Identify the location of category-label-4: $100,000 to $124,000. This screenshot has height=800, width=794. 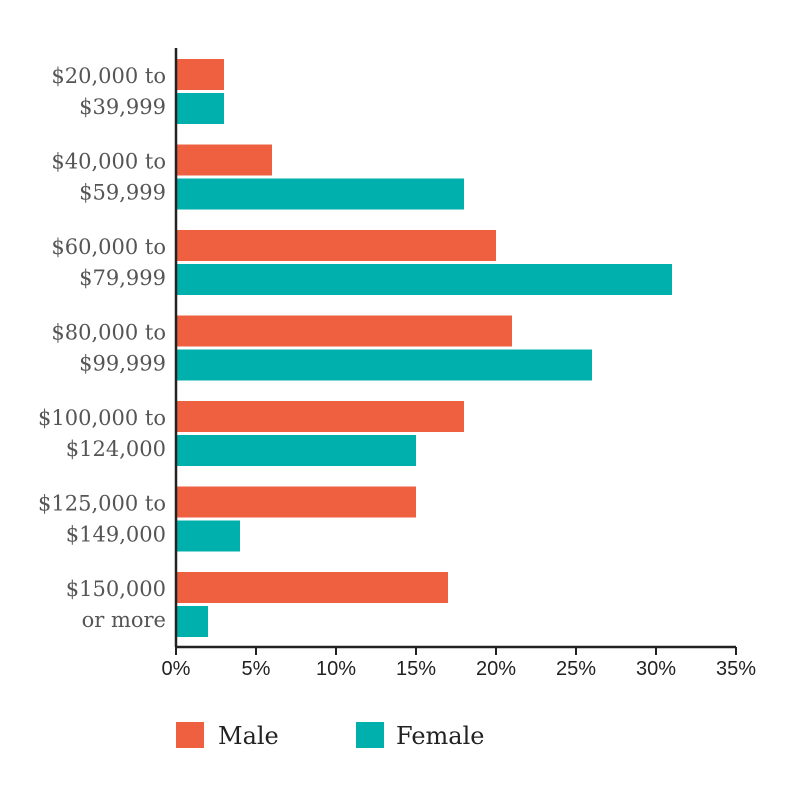
(102, 433).